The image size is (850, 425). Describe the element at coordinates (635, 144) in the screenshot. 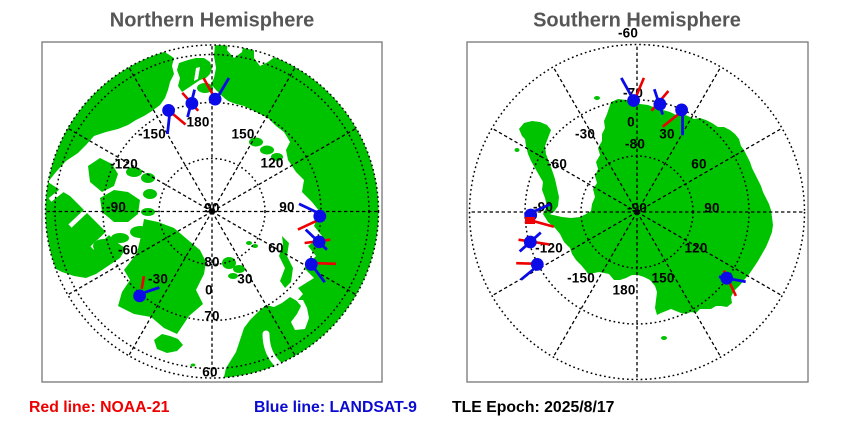

I see `svg-text: -80` at that location.